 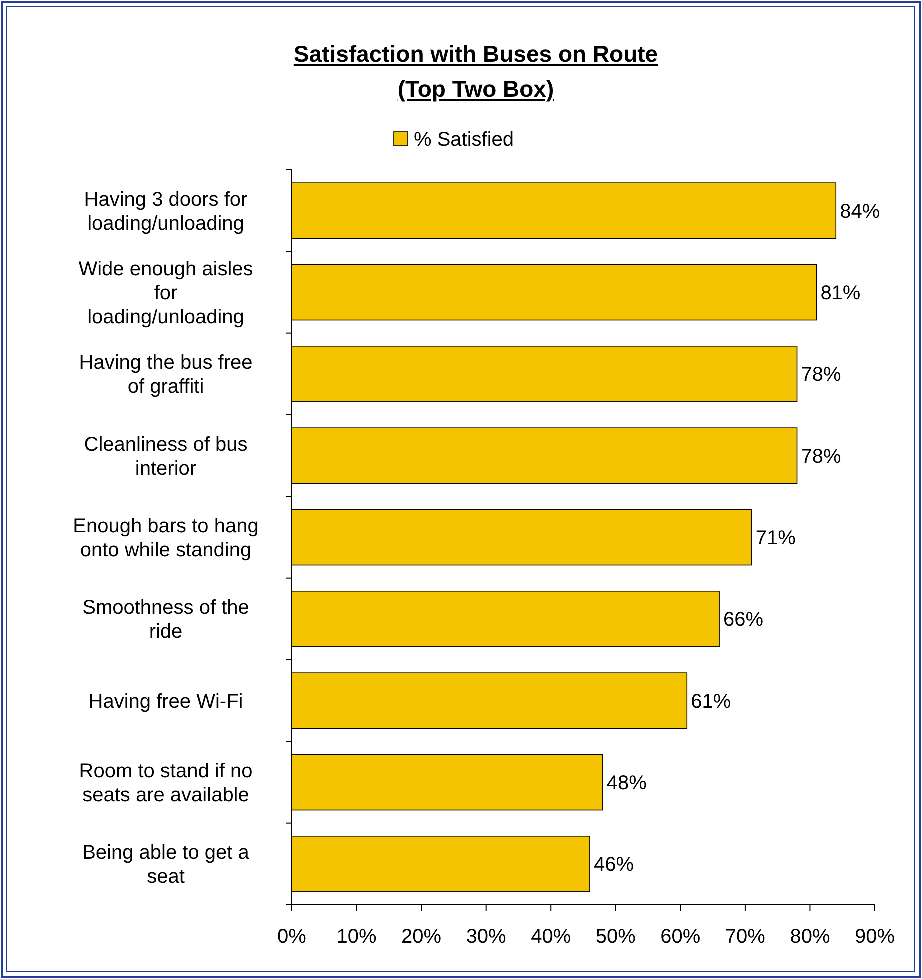 What do you see at coordinates (840, 293) in the screenshot?
I see `data-label: 81%` at bounding box center [840, 293].